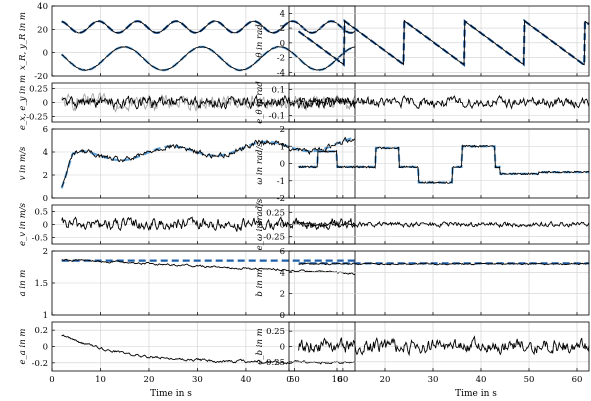 The width and height of the screenshot is (591, 401). I want to click on y-tick-label: -1, so click(281, 182).